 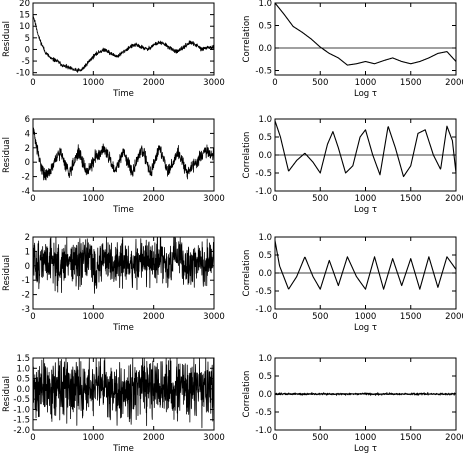 I want to click on y-tick-label: 20, so click(x=24, y=4).